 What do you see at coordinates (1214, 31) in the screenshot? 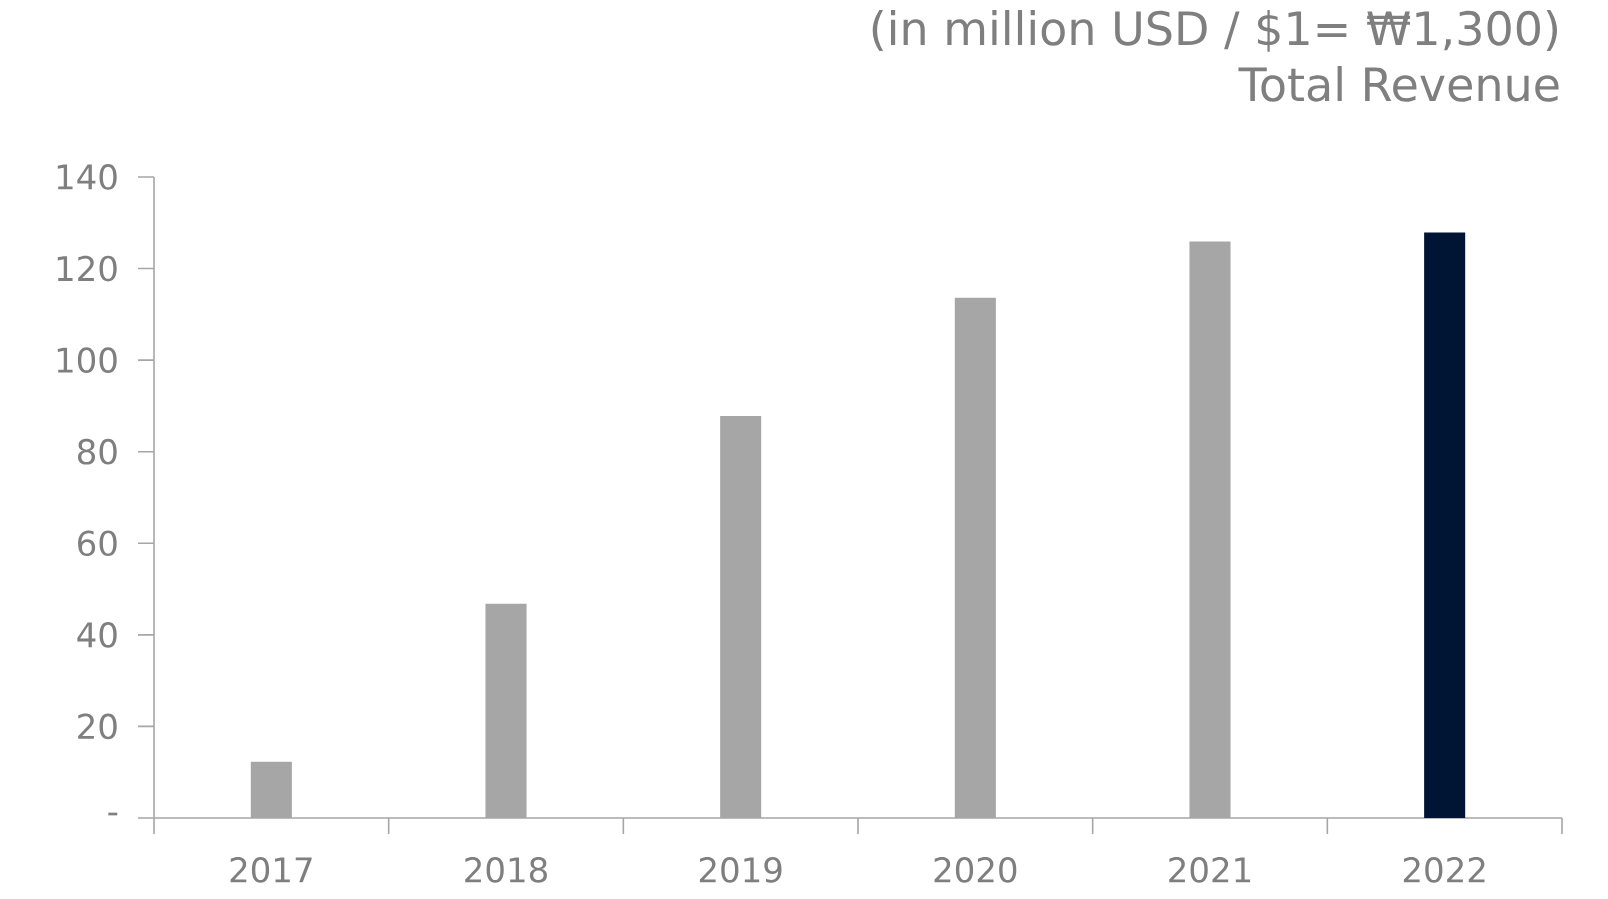
I see `chart-subtitle: (in million USD / $1= ₩1,300)` at bounding box center [1214, 31].